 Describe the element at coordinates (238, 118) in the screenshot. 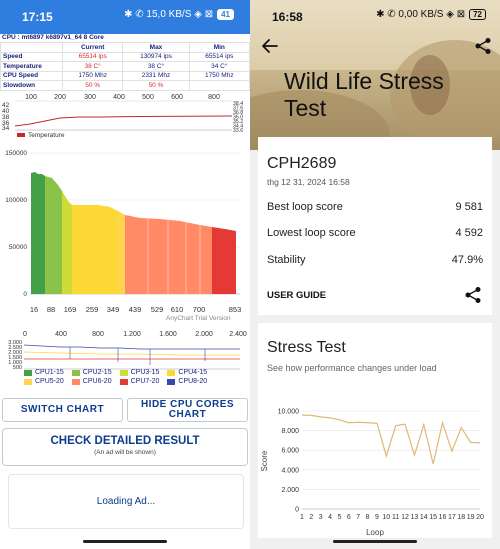

I see `temp-y2-tick: 36.0` at that location.